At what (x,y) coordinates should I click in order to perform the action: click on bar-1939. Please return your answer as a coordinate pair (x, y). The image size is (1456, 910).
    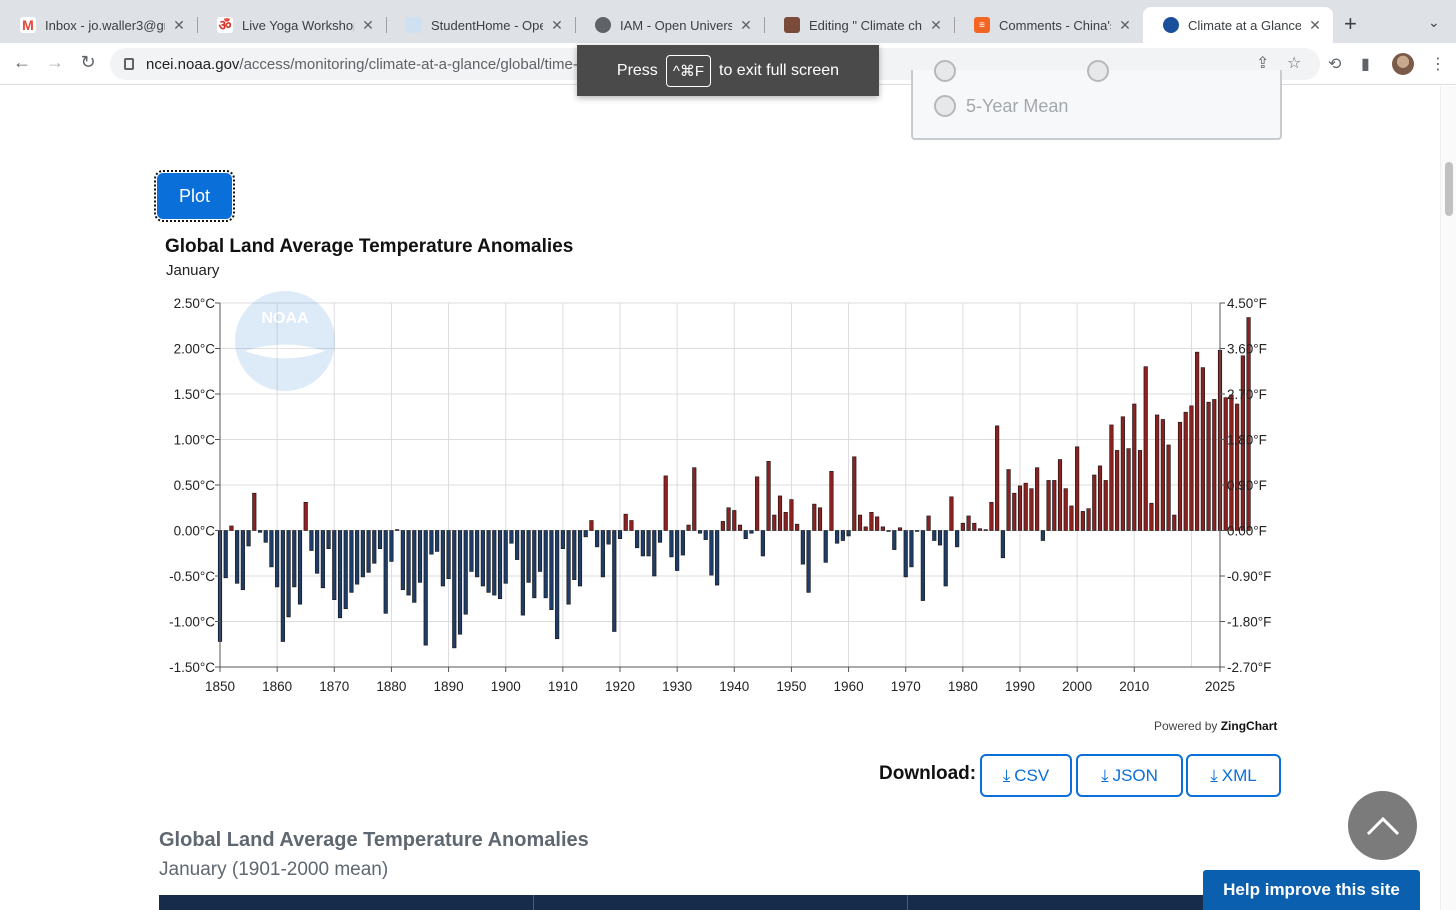
    Looking at the image, I should click on (728, 519).